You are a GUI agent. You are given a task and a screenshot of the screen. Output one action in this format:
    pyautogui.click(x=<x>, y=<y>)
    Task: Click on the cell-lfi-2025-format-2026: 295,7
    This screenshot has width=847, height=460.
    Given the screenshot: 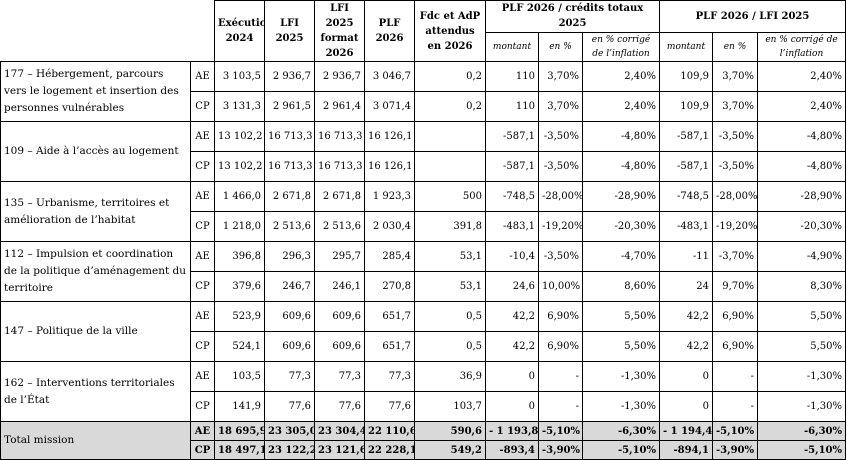 What is the action you would take?
    pyautogui.click(x=339, y=256)
    